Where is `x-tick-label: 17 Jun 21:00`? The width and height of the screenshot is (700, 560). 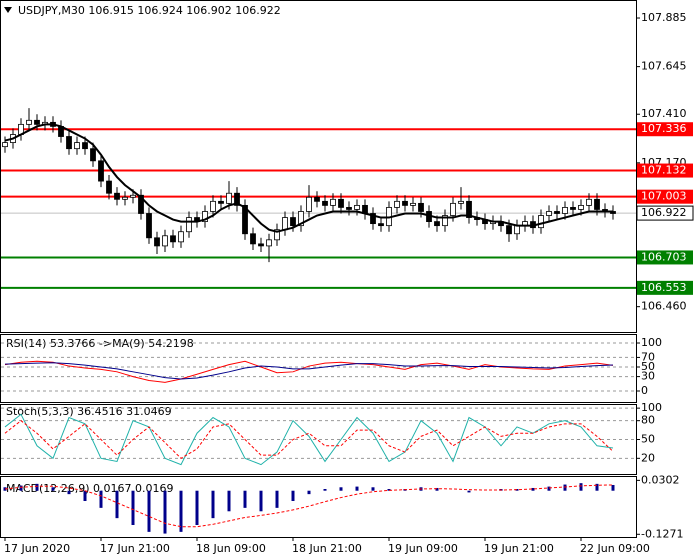
x-tick-label: 17 Jun 21:00 is located at coordinates (135, 548).